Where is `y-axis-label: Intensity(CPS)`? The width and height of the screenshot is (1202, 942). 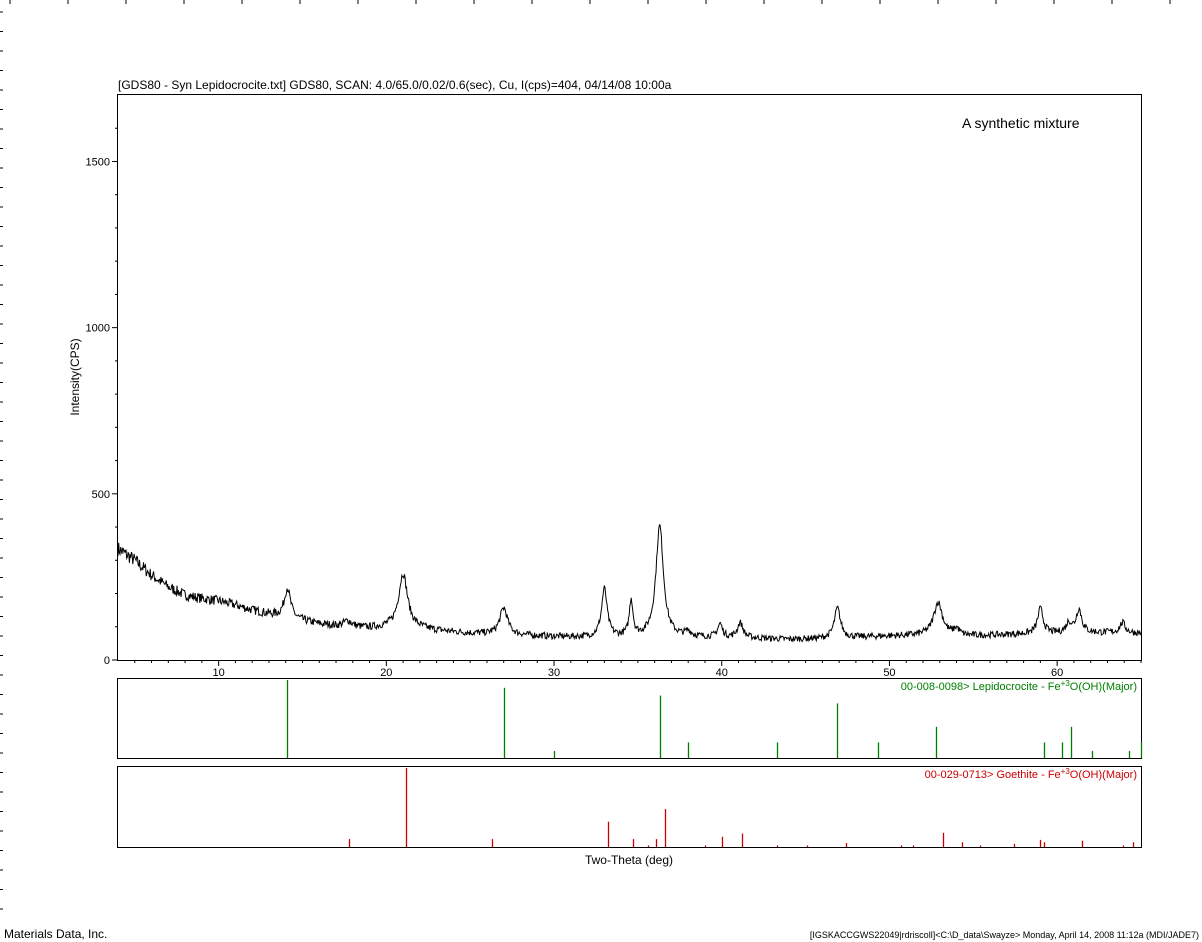 y-axis-label: Intensity(CPS) is located at coordinates (75, 376).